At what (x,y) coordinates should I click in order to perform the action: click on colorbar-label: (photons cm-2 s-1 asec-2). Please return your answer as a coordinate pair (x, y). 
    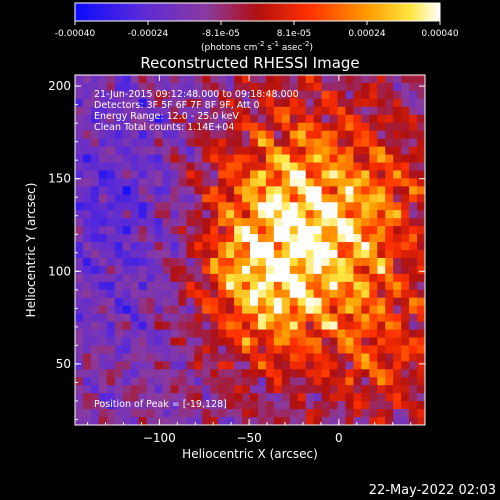
    Looking at the image, I should click on (257, 46).